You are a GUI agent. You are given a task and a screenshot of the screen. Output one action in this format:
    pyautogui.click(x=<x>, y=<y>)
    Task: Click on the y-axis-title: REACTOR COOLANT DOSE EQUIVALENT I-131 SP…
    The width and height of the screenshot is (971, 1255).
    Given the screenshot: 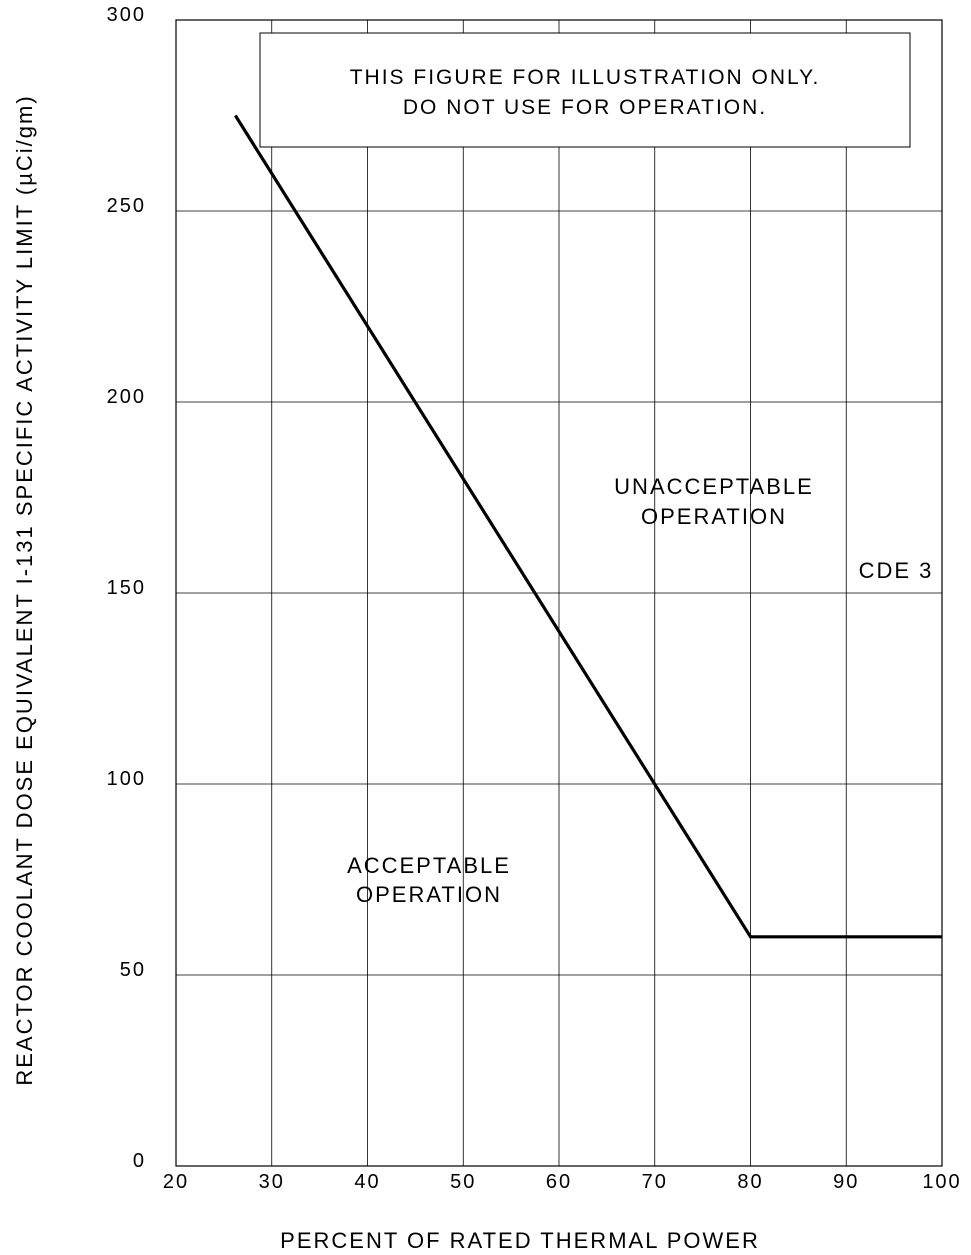 What is the action you would take?
    pyautogui.click(x=24, y=589)
    